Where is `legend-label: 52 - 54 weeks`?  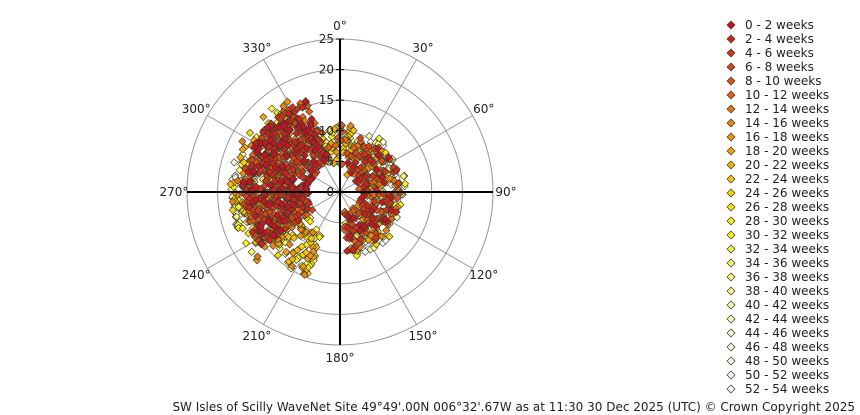
legend-label: 52 - 54 weeks is located at coordinates (787, 389).